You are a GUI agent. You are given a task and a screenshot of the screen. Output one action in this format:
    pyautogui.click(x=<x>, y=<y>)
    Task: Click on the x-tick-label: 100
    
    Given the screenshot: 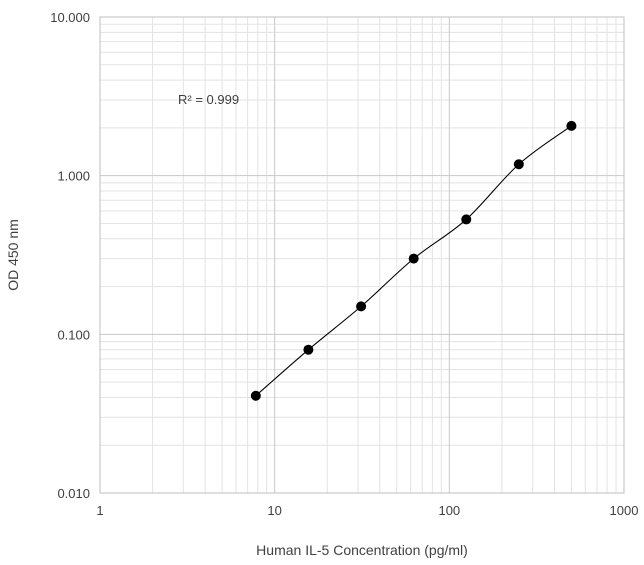 What is the action you would take?
    pyautogui.click(x=449, y=510)
    